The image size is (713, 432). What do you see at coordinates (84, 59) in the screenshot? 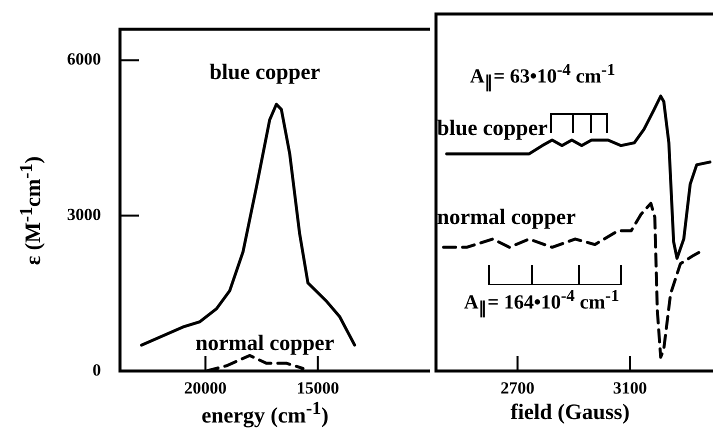
I see `y-tick-label: 6000` at bounding box center [84, 59].